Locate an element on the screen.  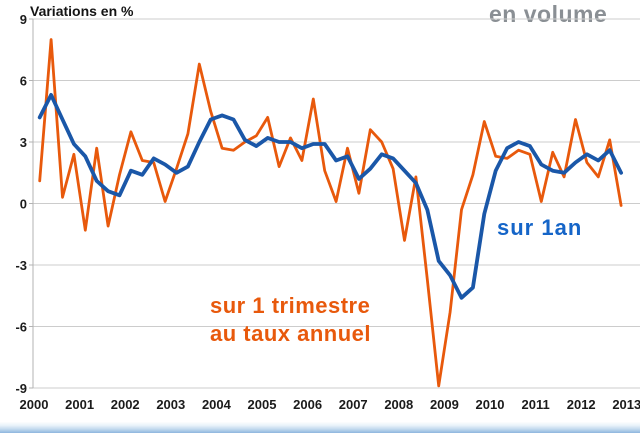
bottom-divider-strip is located at coordinates (320, 427).